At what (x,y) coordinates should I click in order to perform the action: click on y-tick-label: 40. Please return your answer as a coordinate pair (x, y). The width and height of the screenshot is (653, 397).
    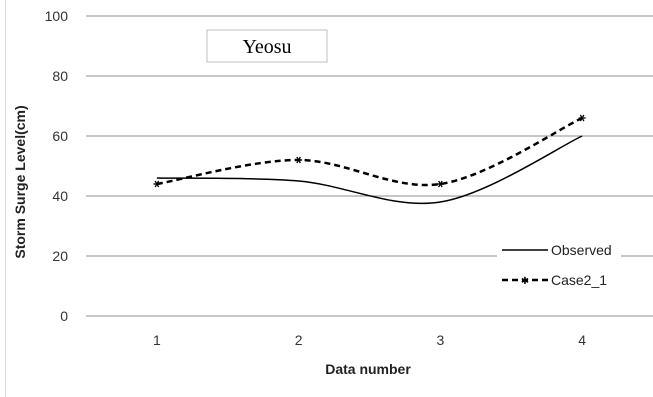
    Looking at the image, I should click on (60, 196).